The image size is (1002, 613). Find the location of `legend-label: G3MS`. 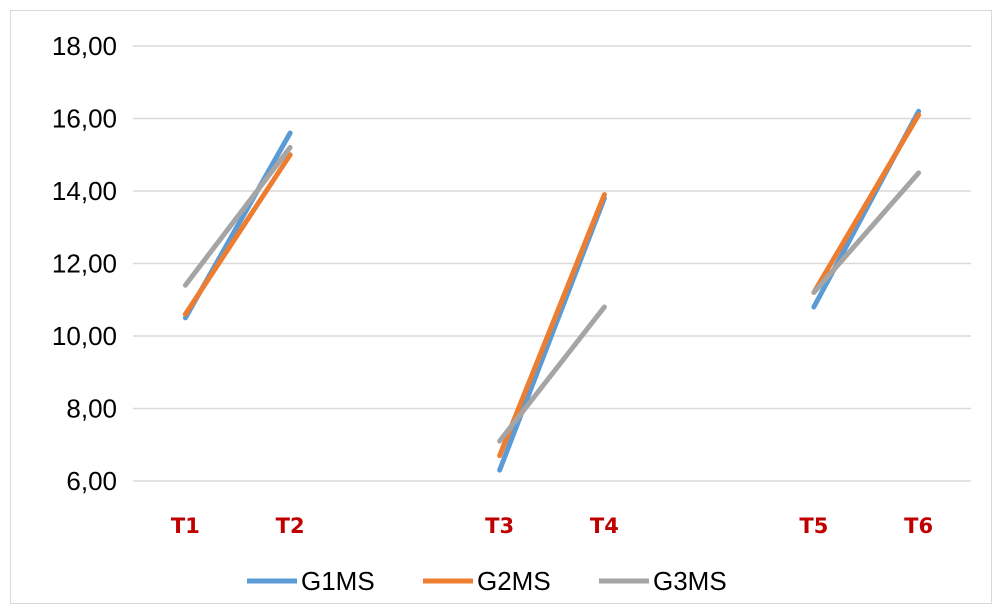

legend-label: G3MS is located at coordinates (690, 581).